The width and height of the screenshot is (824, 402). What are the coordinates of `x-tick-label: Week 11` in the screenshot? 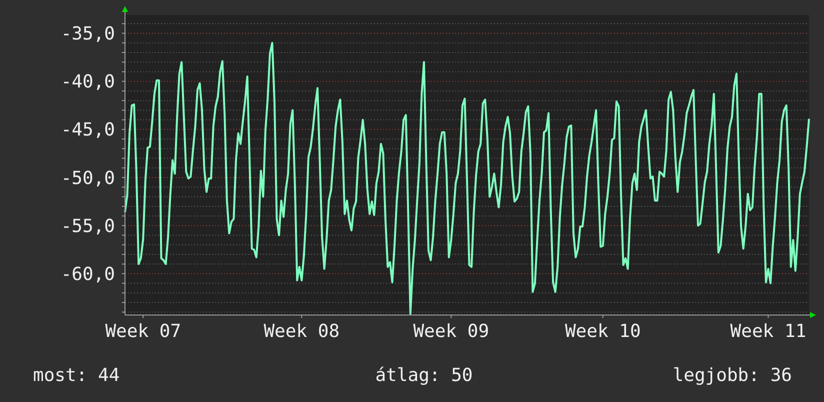 It's located at (768, 331).